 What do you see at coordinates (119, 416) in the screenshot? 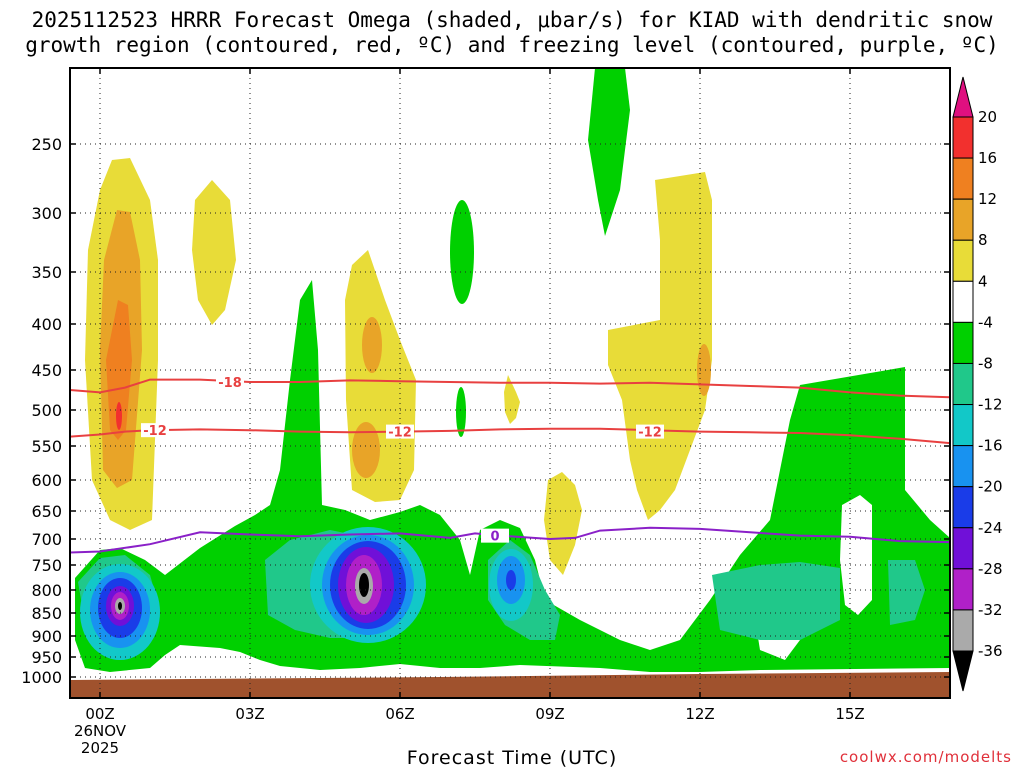
I see `red-sliver-00z` at bounding box center [119, 416].